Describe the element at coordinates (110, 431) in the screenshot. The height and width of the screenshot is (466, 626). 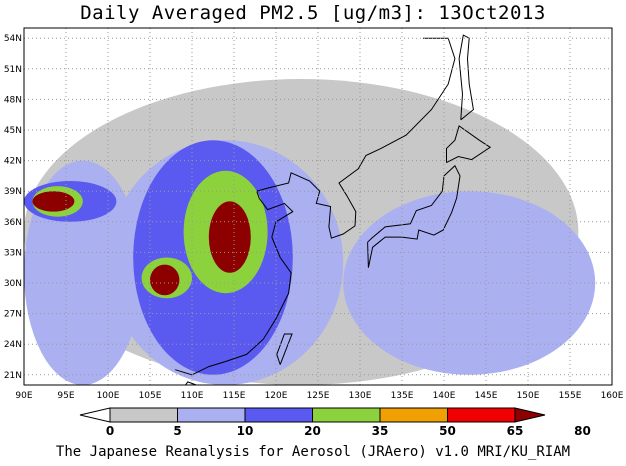
I see `colorbar-level-label: 0` at that location.